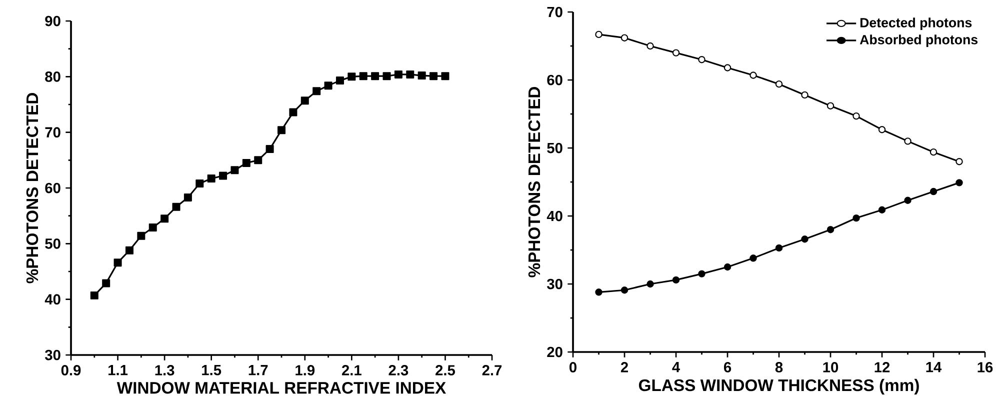 The width and height of the screenshot is (999, 414). Describe the element at coordinates (71, 370) in the screenshot. I see `x-tick-label: 0.9` at that location.